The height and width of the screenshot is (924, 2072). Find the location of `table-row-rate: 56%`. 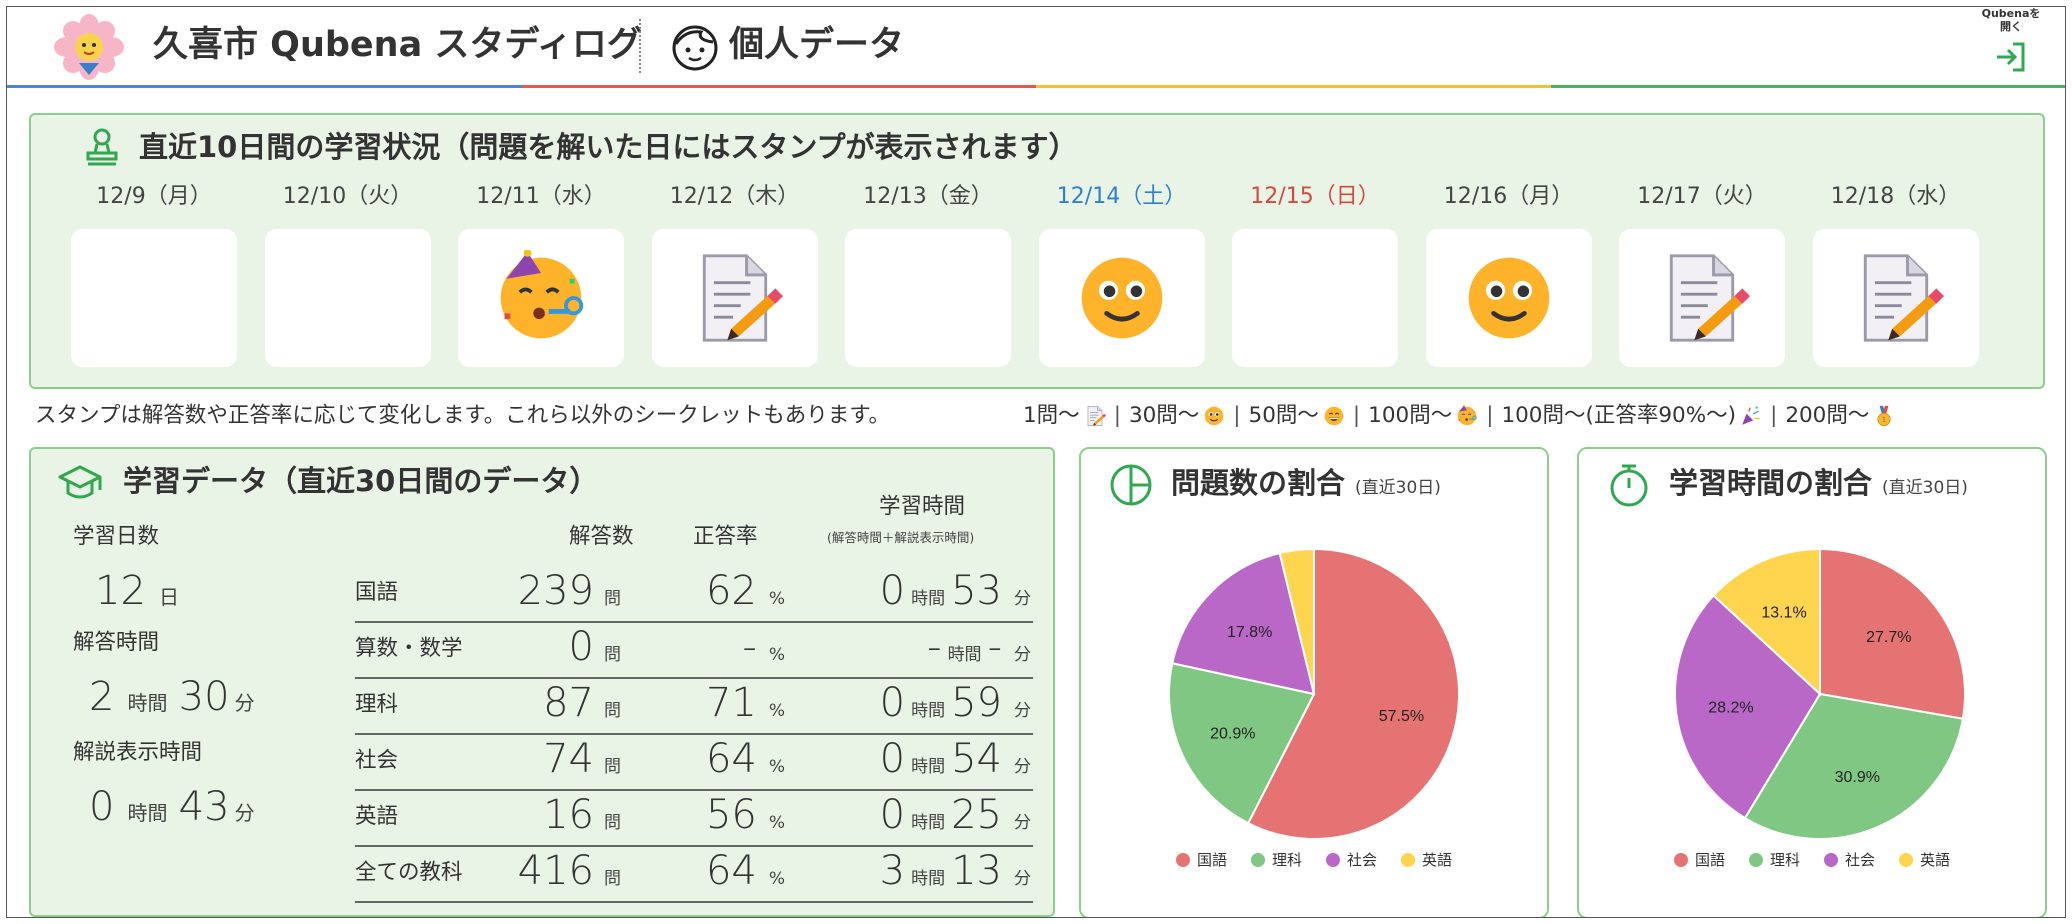

table-row-rate: 56% is located at coordinates (745, 815).